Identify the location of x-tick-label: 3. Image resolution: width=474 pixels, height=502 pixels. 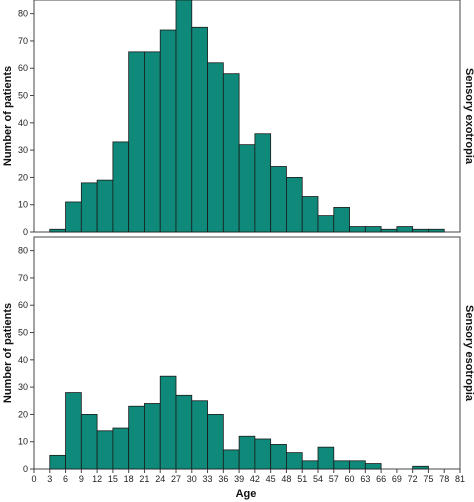
(49, 479).